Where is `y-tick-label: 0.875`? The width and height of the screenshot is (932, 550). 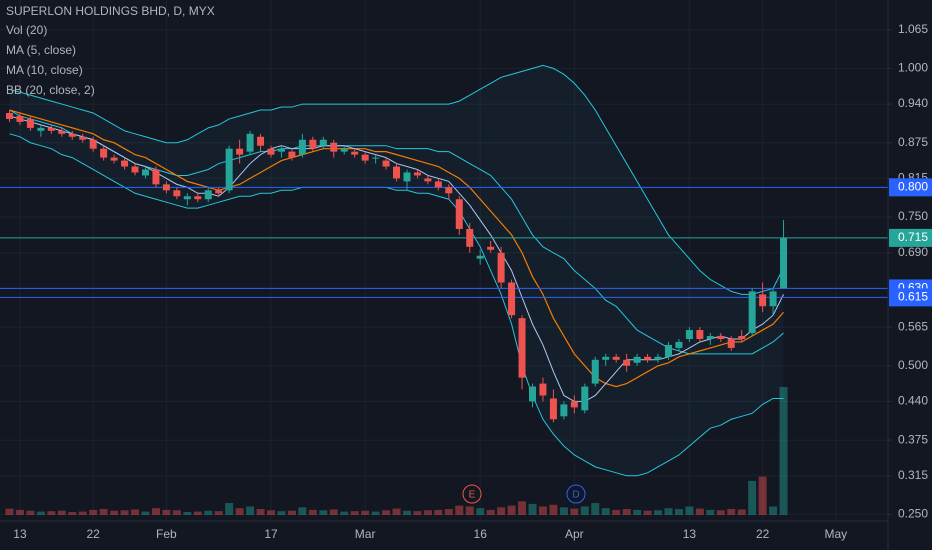 y-tick-label: 0.875 is located at coordinates (913, 142).